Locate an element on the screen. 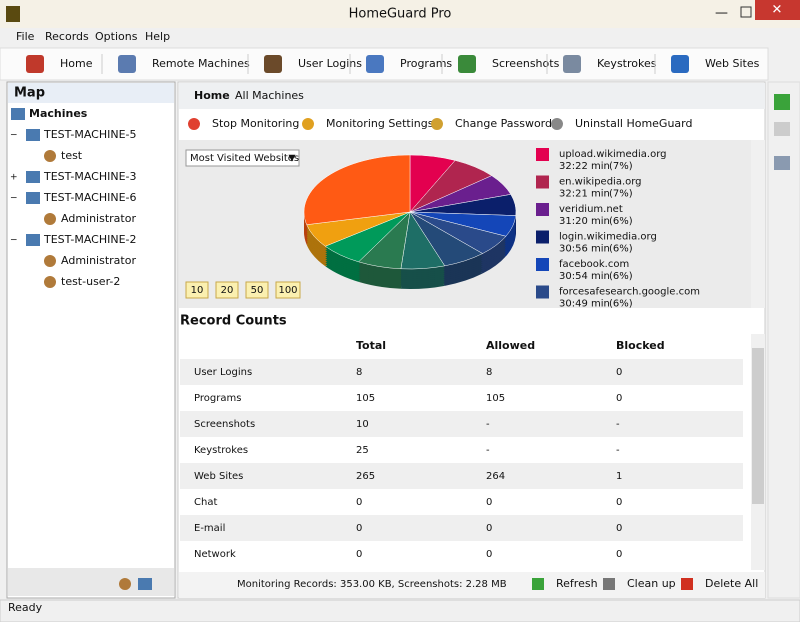 The height and width of the screenshot is (626, 800). tree-root: Machines is located at coordinates (58, 113).